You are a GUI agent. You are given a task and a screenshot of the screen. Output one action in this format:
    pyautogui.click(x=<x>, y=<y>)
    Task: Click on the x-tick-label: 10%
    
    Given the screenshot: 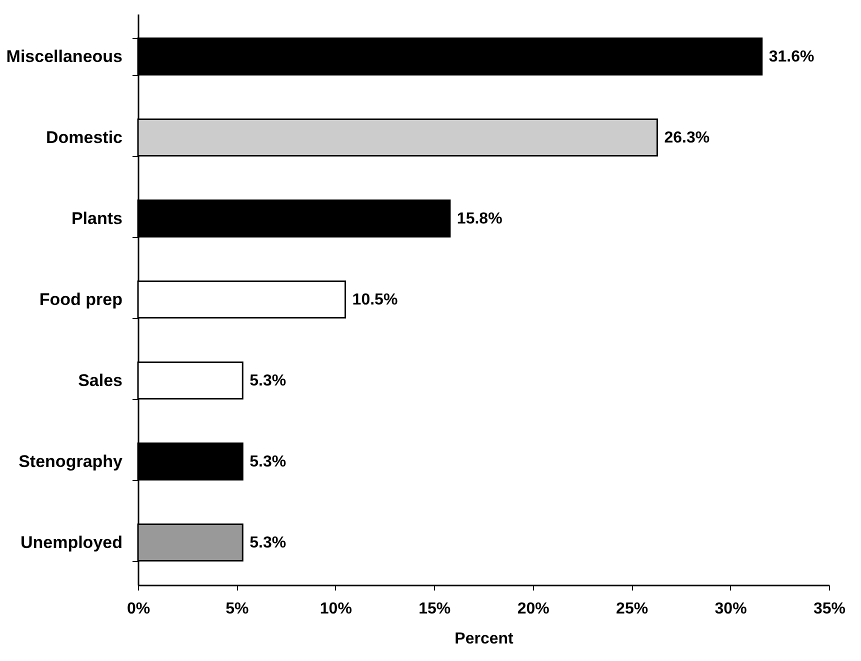 What is the action you would take?
    pyautogui.click(x=336, y=609)
    